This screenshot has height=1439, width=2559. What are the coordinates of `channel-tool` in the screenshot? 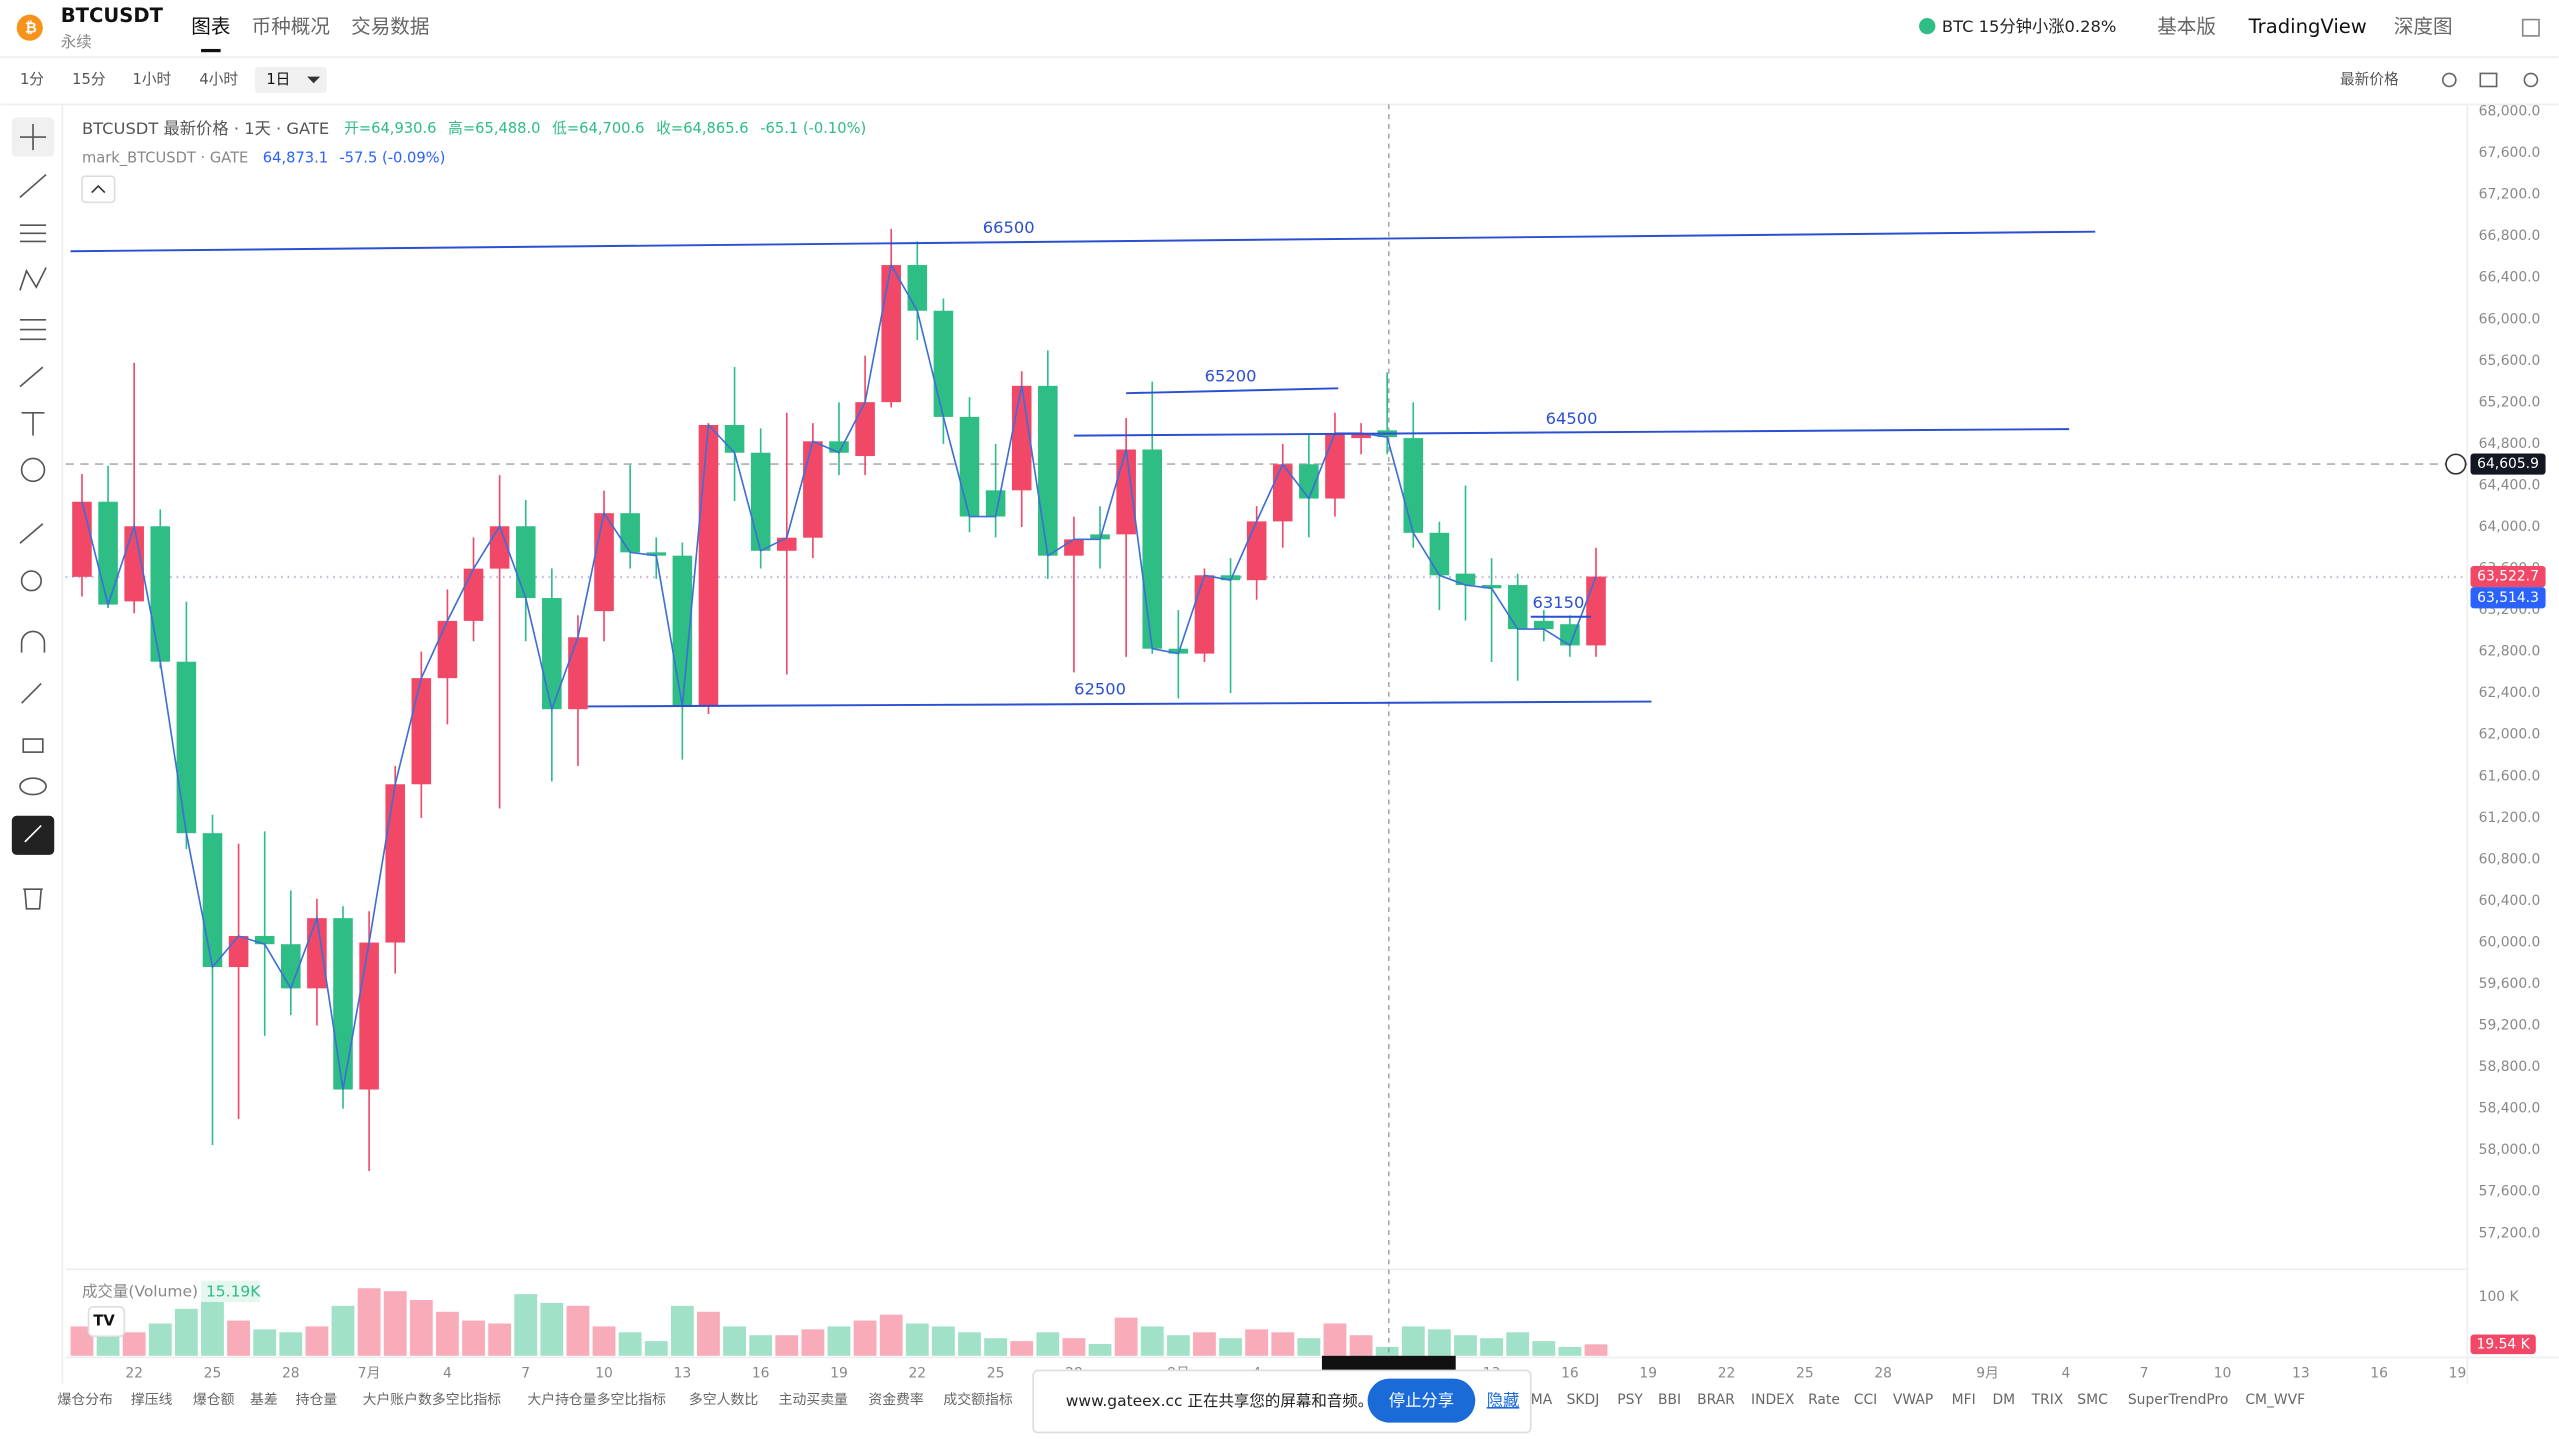 It's located at (33, 233).